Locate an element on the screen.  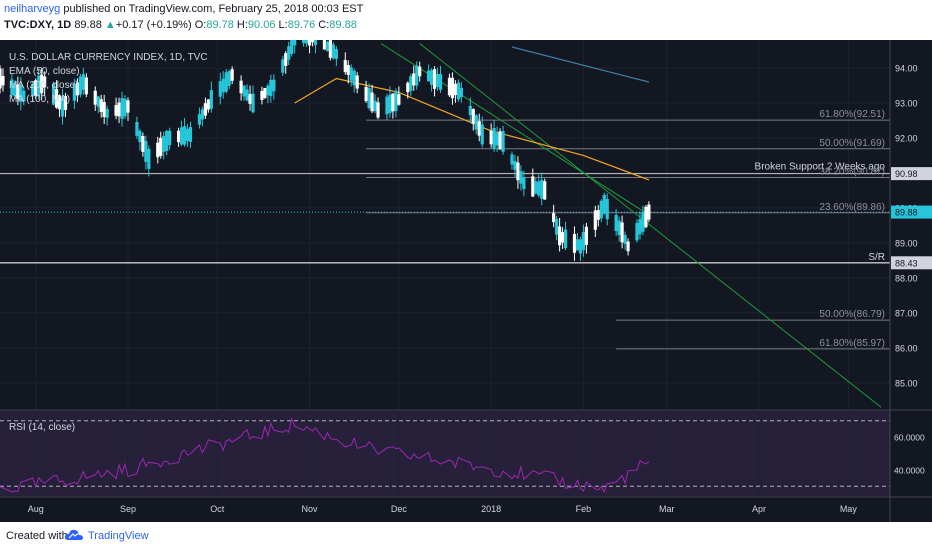
close-value: 89.88 is located at coordinates (343, 25).